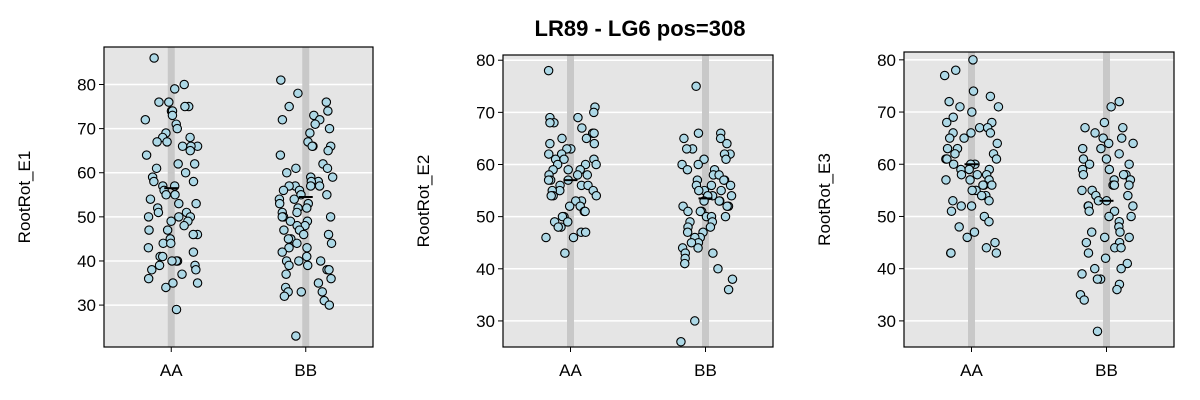 This screenshot has height=400, width=1200. I want to click on y-tick-label: 50, so click(485, 217).